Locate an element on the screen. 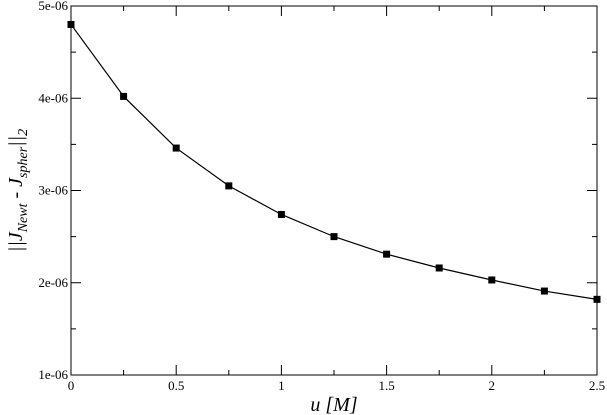  y-tick-label: 2e-06 is located at coordinates (53, 282).